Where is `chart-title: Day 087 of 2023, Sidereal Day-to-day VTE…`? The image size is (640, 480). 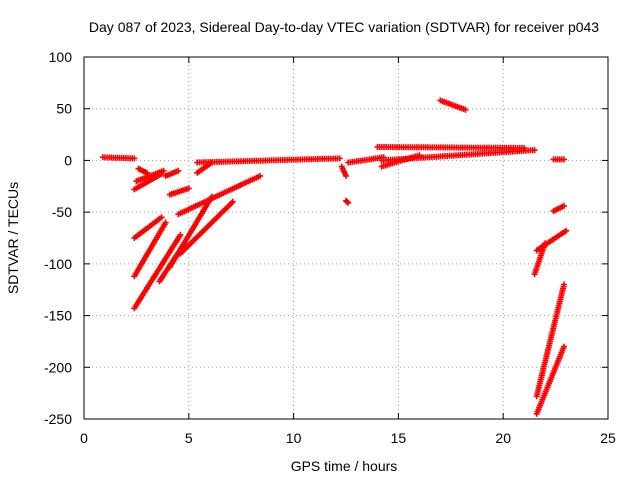
chart-title: Day 087 of 2023, Sidereal Day-to-day VTE… is located at coordinates (344, 27).